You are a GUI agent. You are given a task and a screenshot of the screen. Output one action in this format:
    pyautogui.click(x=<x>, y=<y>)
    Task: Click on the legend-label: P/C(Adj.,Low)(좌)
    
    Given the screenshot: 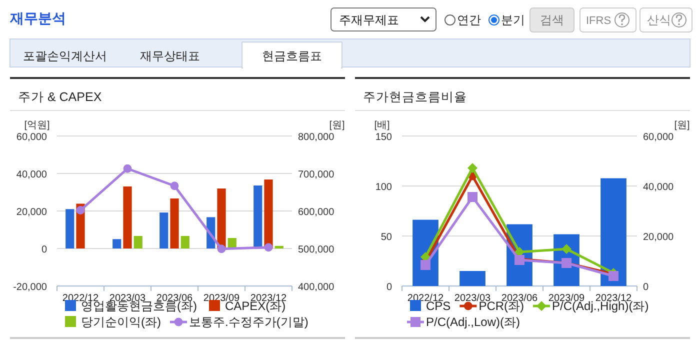 What is the action you would take?
    pyautogui.click(x=473, y=322)
    